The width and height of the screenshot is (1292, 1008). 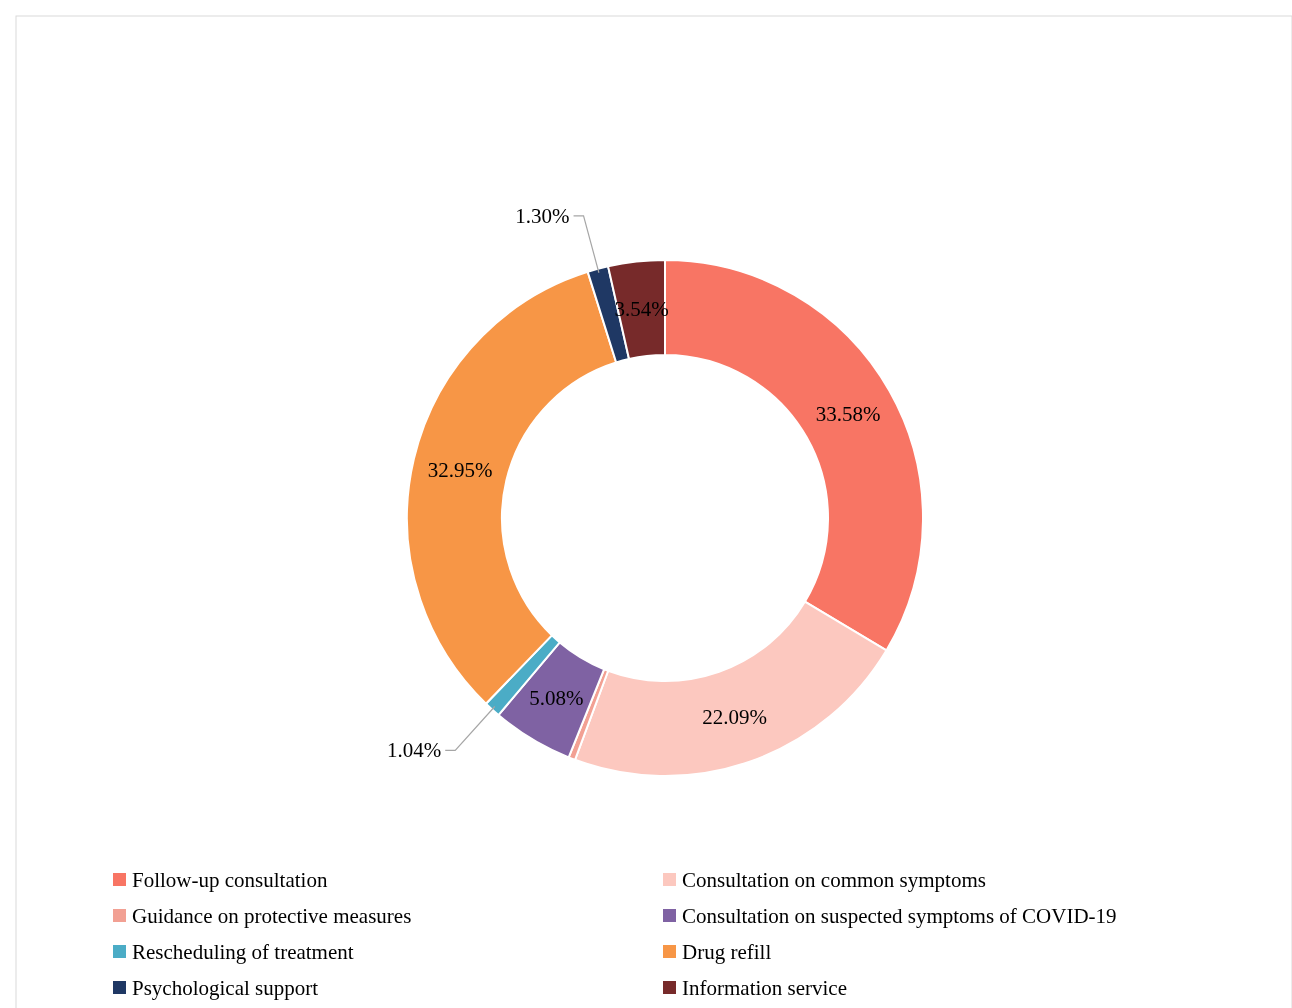 What do you see at coordinates (727, 952) in the screenshot?
I see `legend-label: Drug refill` at bounding box center [727, 952].